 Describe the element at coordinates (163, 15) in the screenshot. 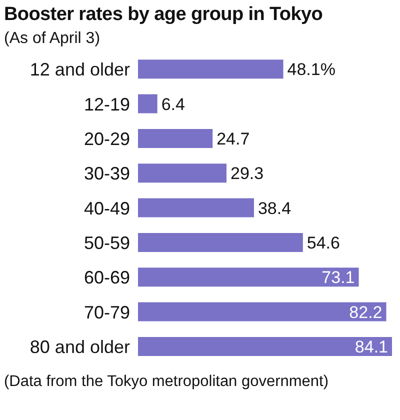

I see `chart-title: Booster rates by age group in Tokyo` at that location.